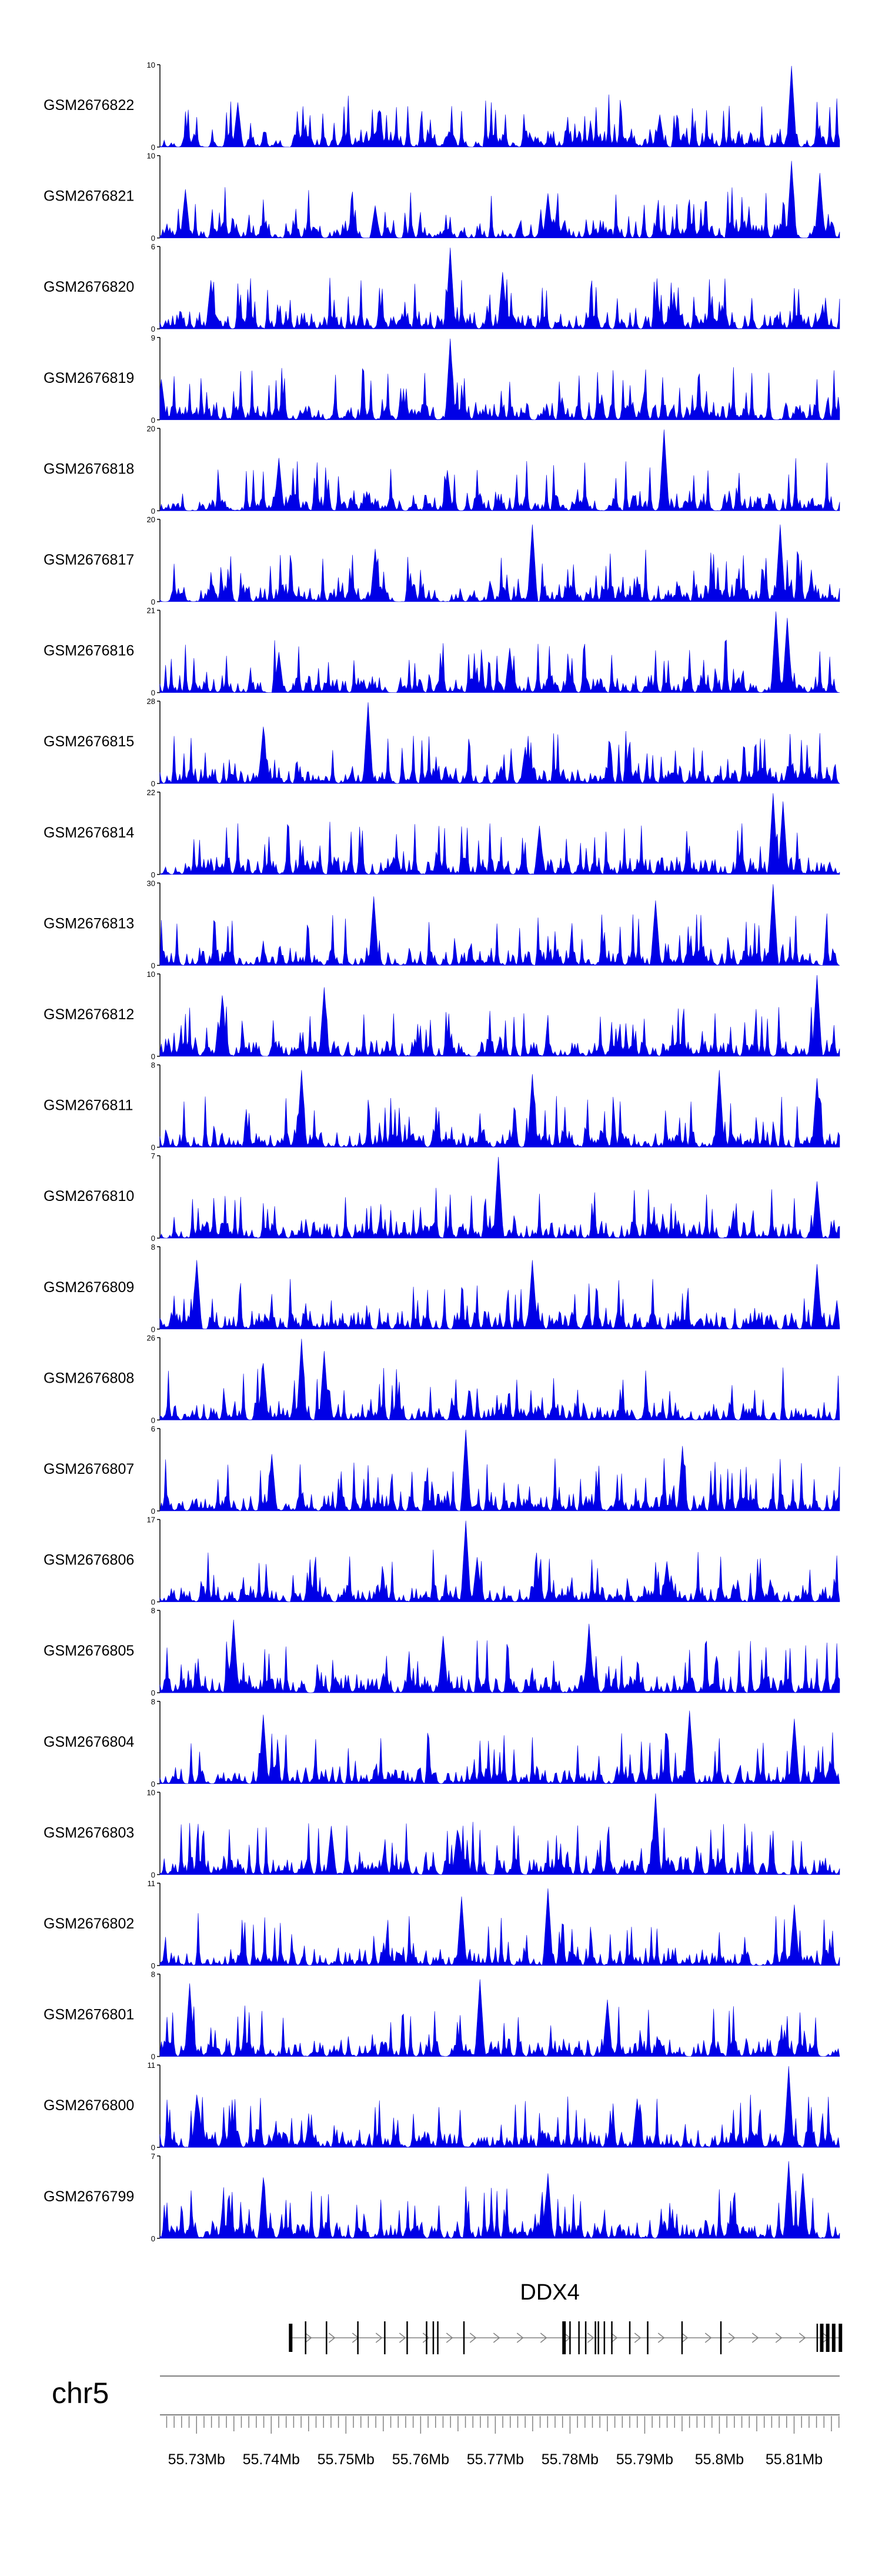 The width and height of the screenshot is (882, 2576). Describe the element at coordinates (495, 2459) in the screenshot. I see `axis-tick-label: 55.77Mb` at that location.